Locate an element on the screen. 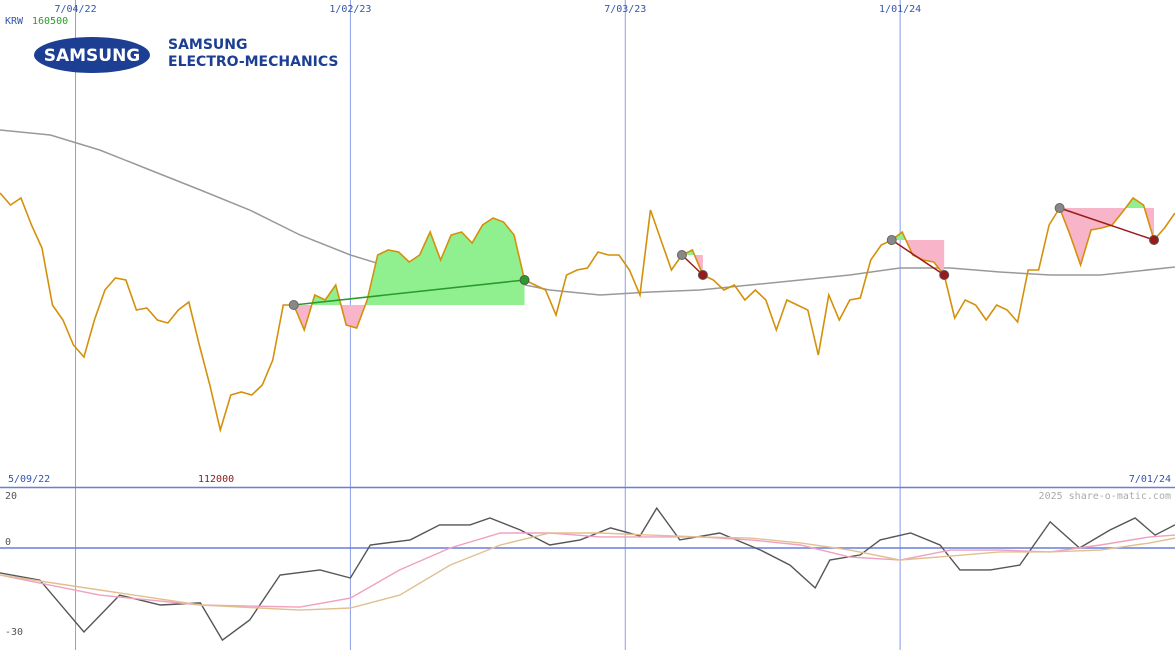 Image resolution: width=1175 pixels, height=650 pixels. currency: KRW is located at coordinates (14, 21).